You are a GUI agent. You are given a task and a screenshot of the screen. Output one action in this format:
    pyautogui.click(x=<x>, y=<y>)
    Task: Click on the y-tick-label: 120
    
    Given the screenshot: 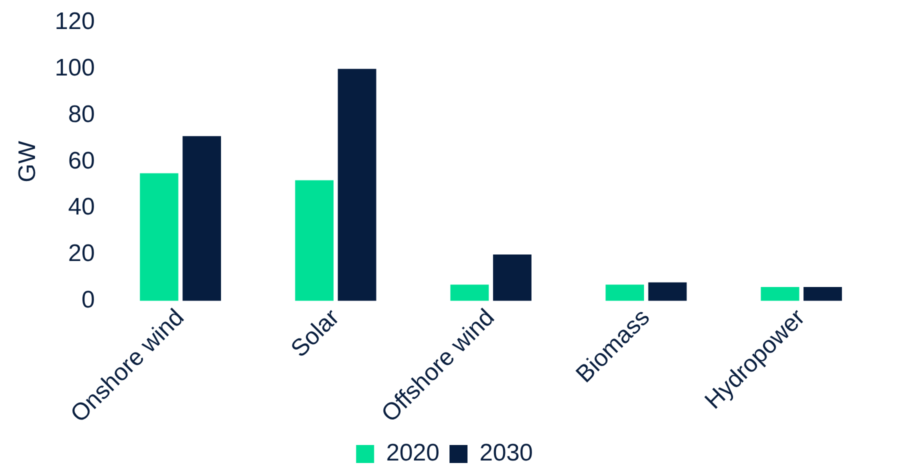 What is the action you would take?
    pyautogui.click(x=74, y=22)
    